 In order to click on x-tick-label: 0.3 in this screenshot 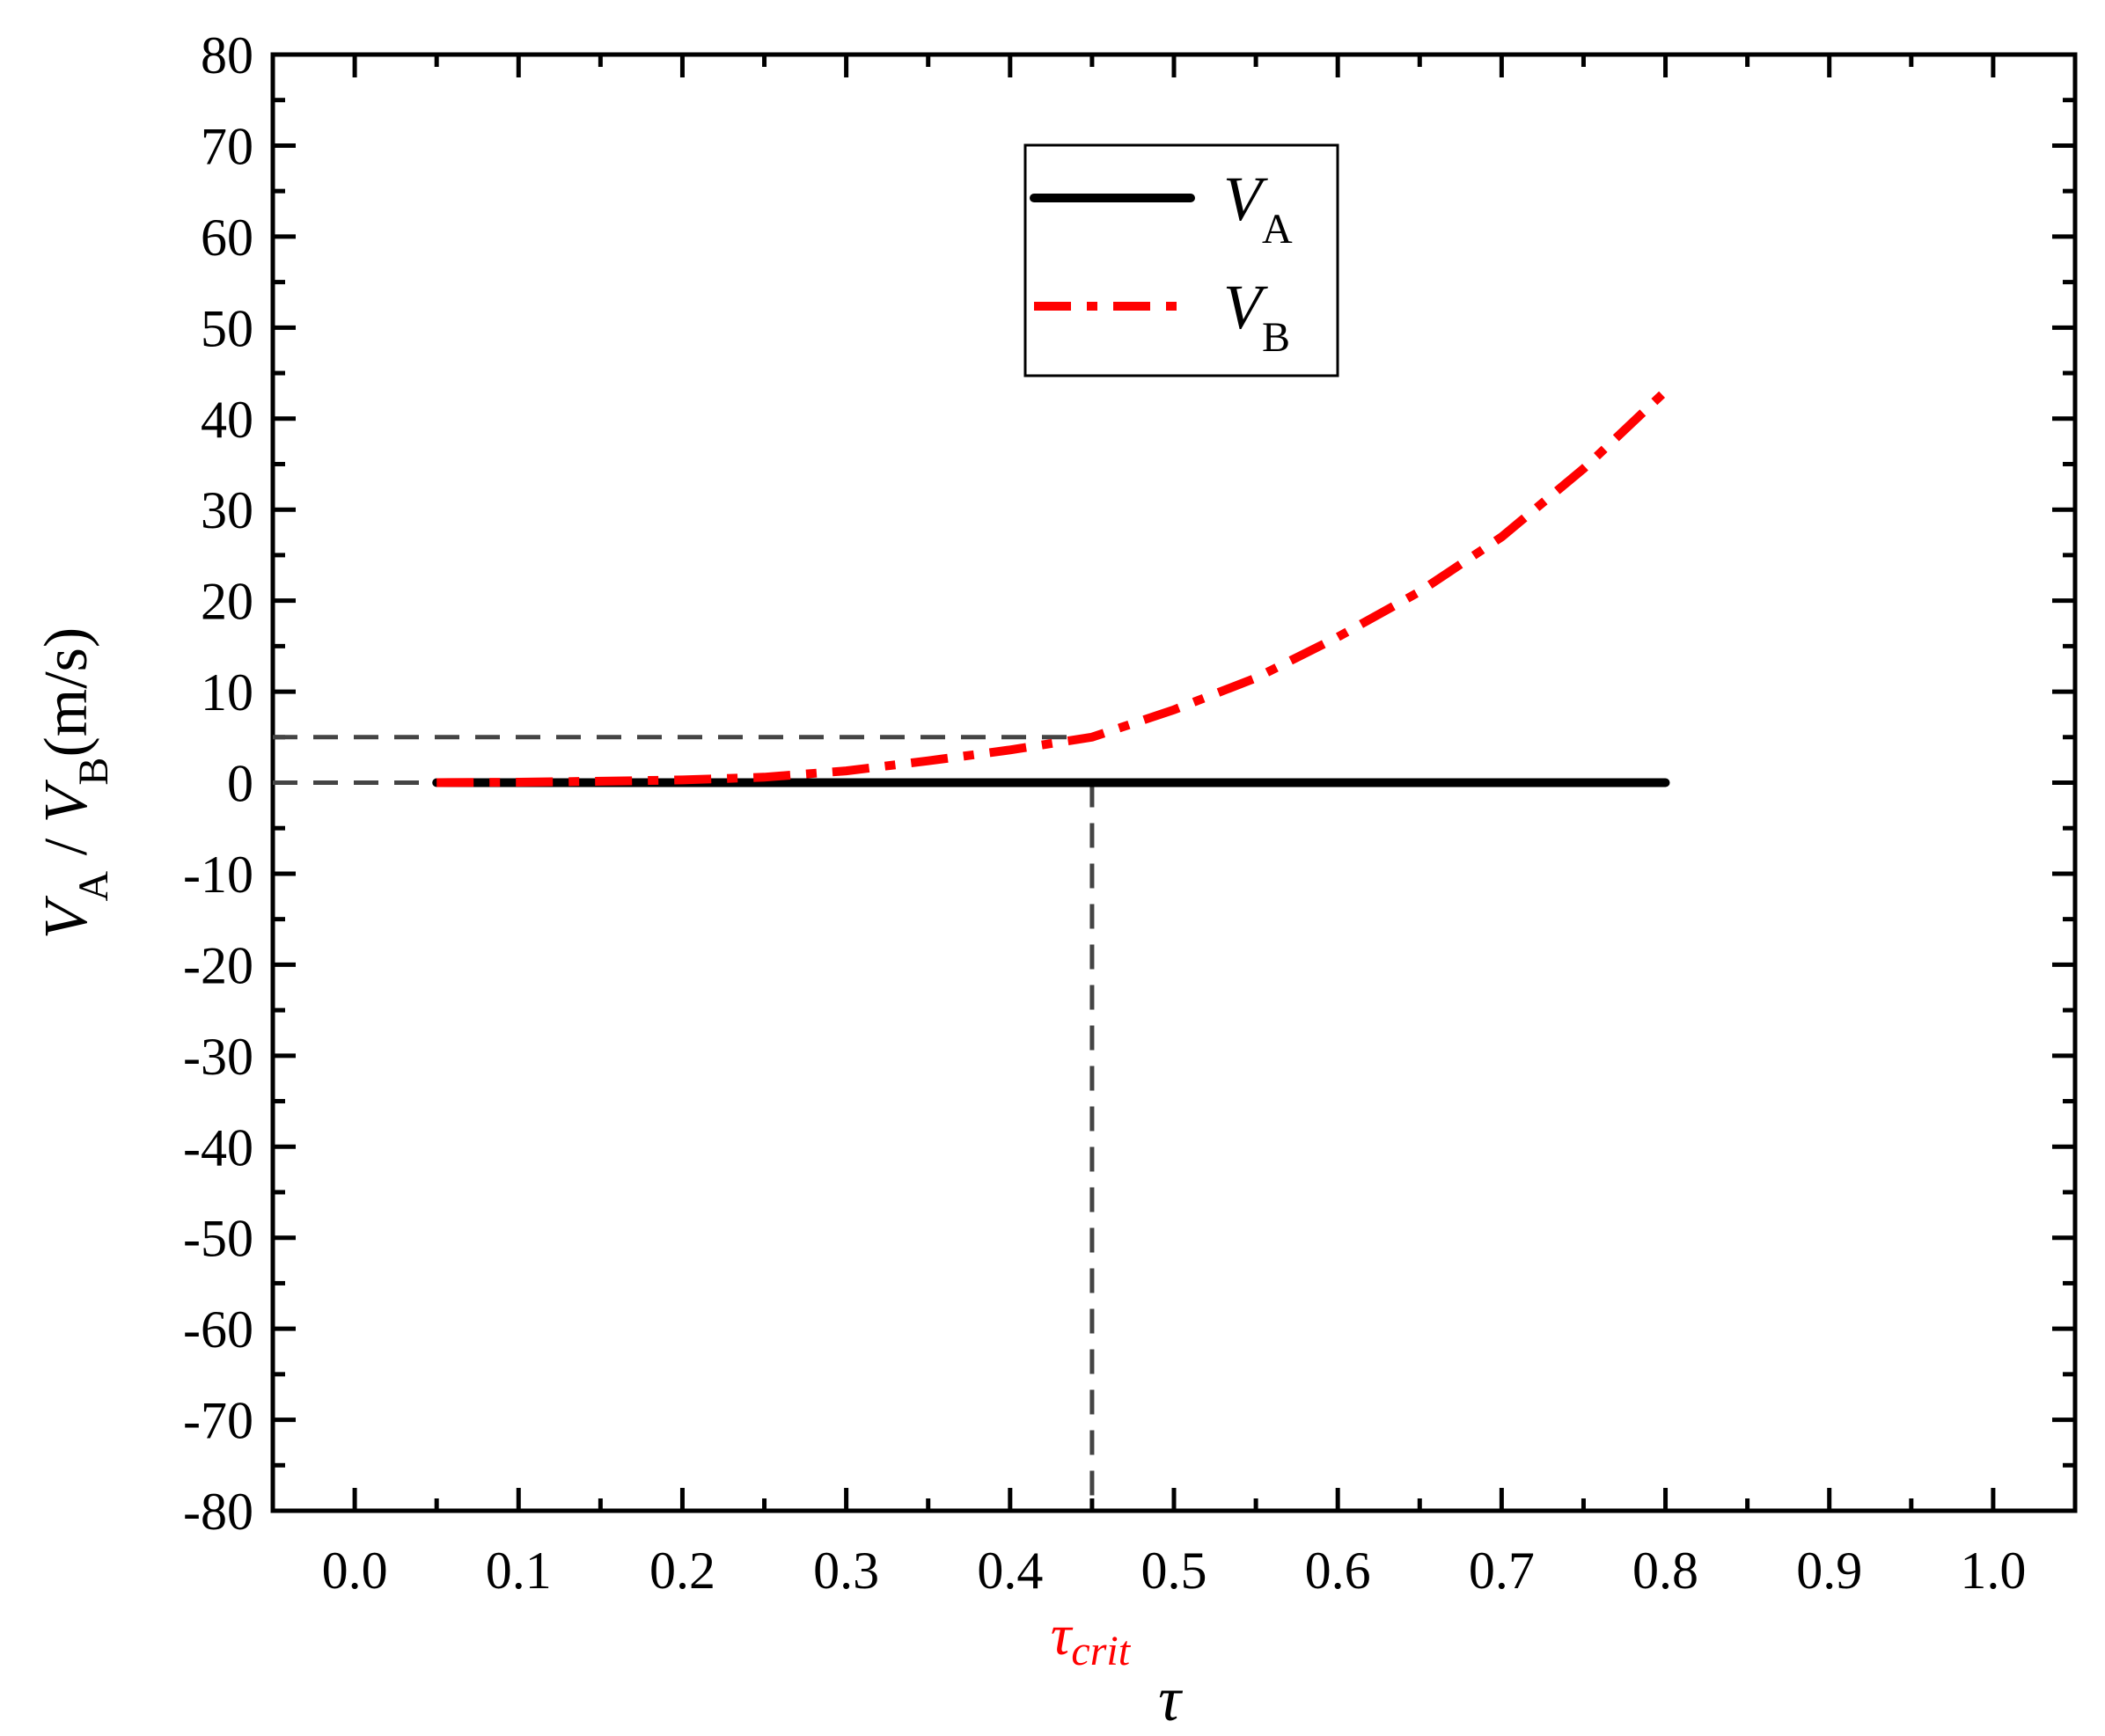, I will do `click(846, 1571)`.